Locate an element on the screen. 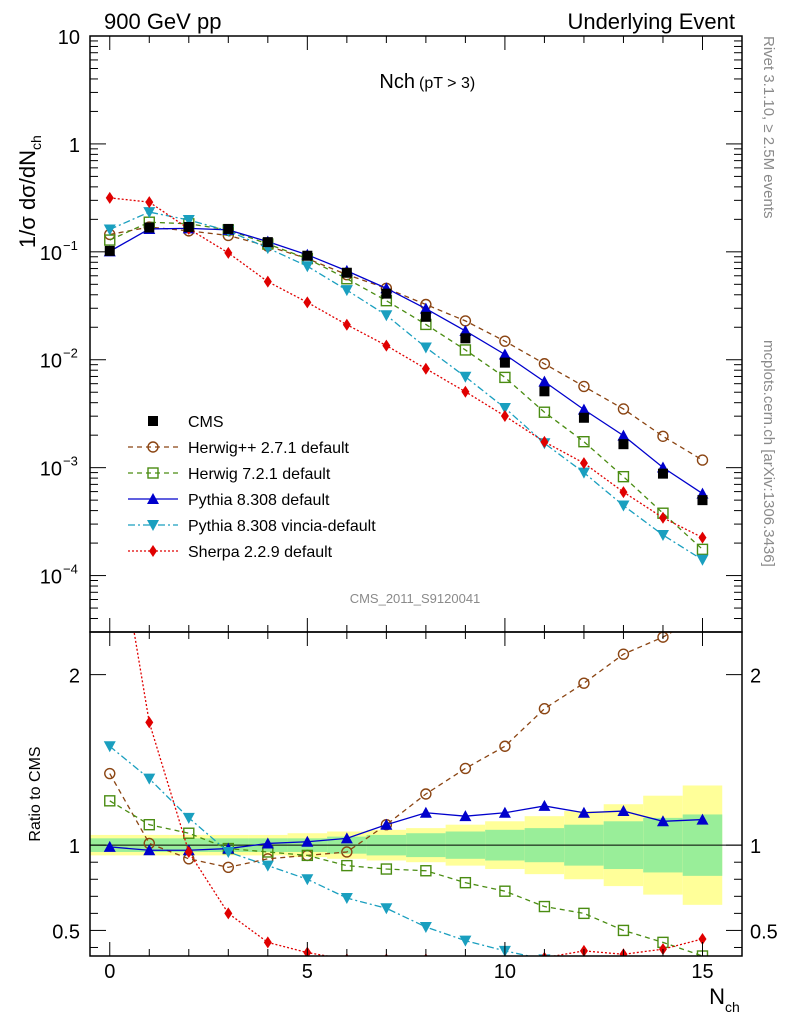 This screenshot has width=786, height=1024. legend-item: Pythia 8.308 vincia-default is located at coordinates (252, 526).